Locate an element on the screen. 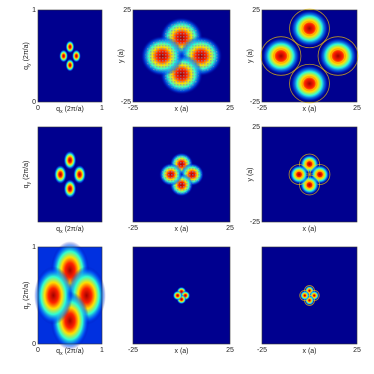  axis-label: qy (2π/a) is located at coordinates (27, 56).